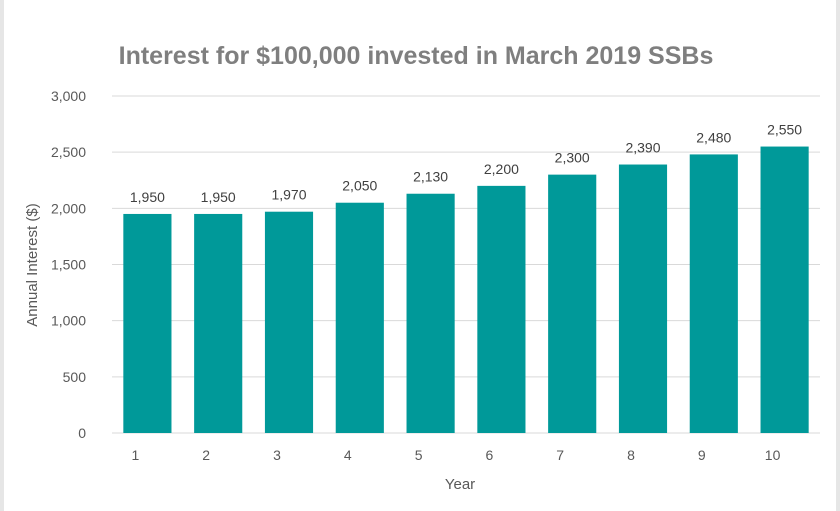  Describe the element at coordinates (460, 484) in the screenshot. I see `x-axis-title: Year` at that location.